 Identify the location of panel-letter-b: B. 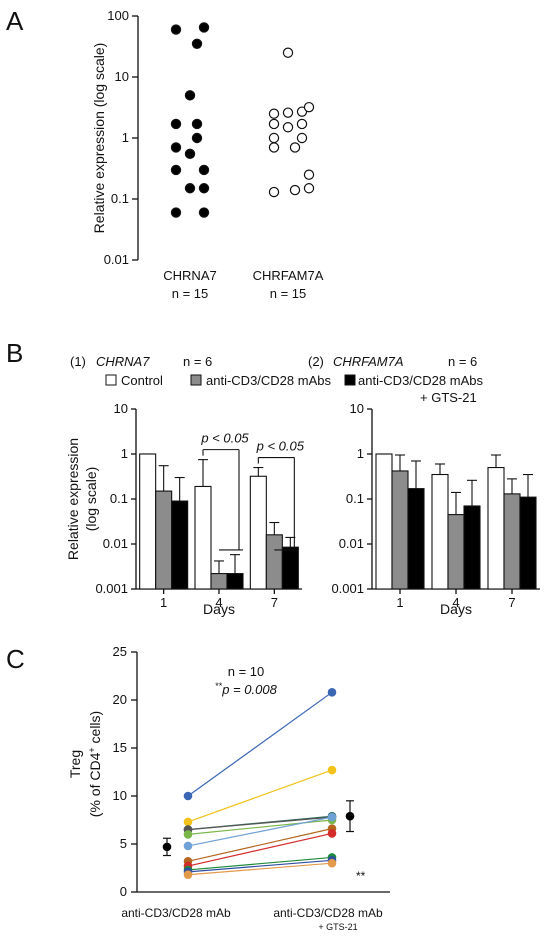
(14, 353).